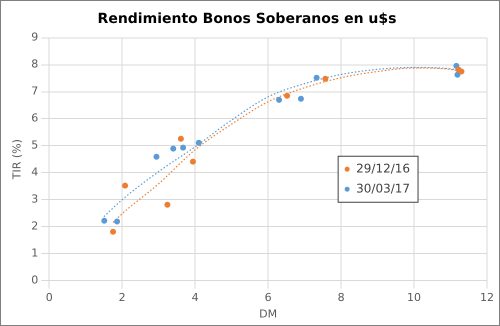  What do you see at coordinates (341, 297) in the screenshot?
I see `x-tick-label: 8` at bounding box center [341, 297].